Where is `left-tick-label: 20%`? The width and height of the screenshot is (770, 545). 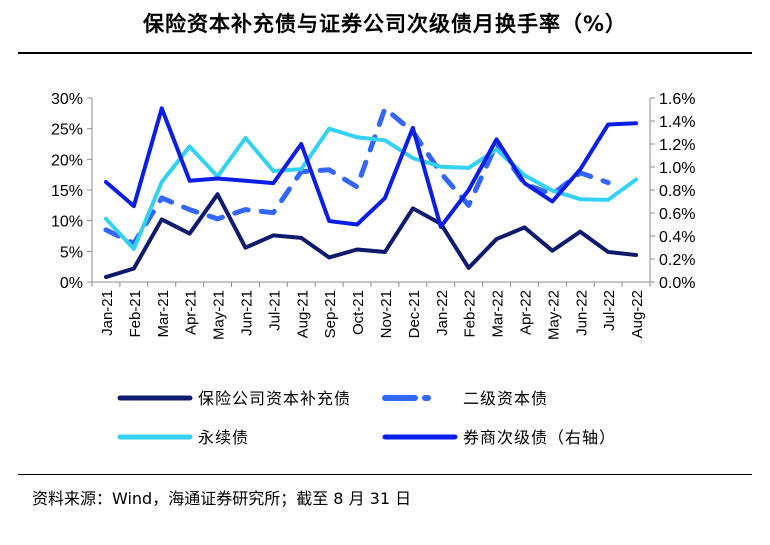
left-tick-label: 20% is located at coordinates (67, 160).